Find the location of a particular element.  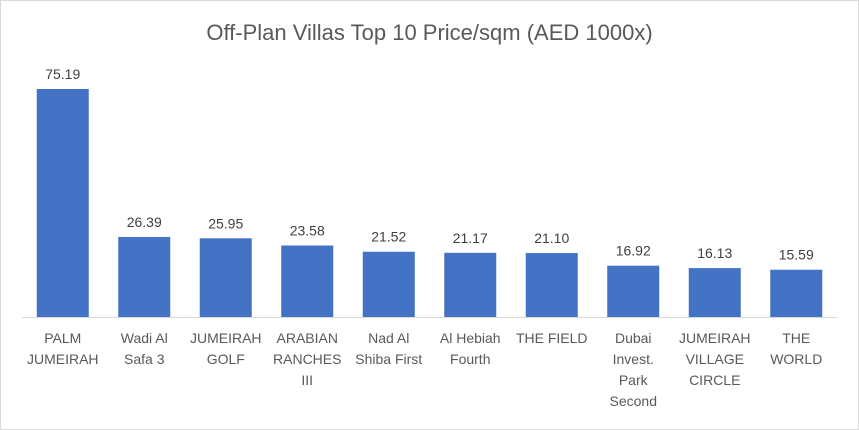

x-tick-label: THE WORLD is located at coordinates (796, 348).